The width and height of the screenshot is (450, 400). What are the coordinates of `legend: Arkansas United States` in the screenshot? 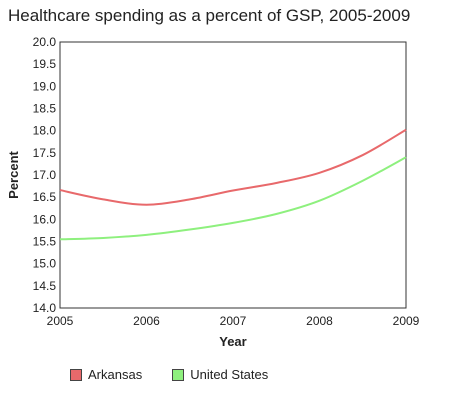 It's located at (169, 374).